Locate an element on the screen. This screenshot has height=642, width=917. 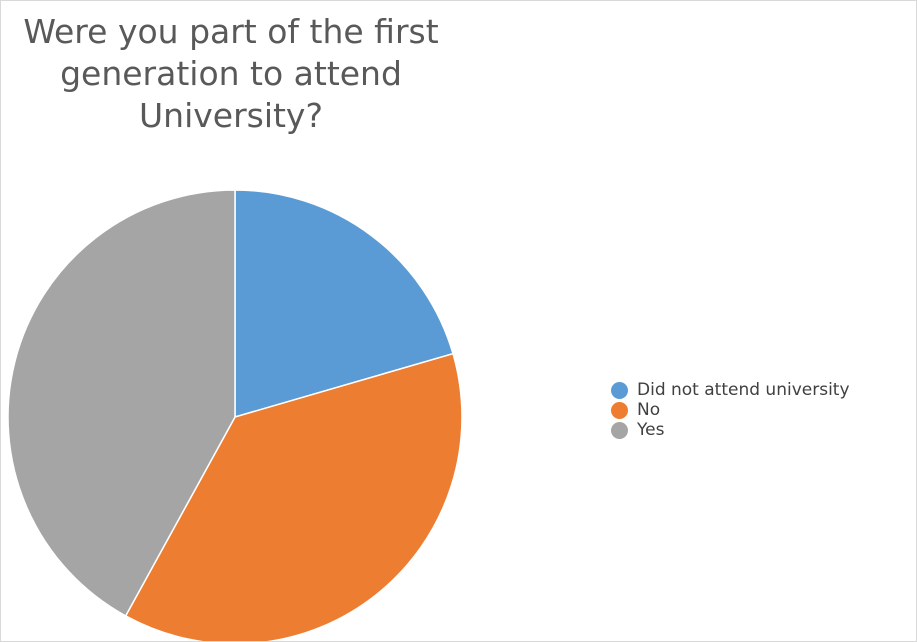
legend-item: No is located at coordinates (730, 410).